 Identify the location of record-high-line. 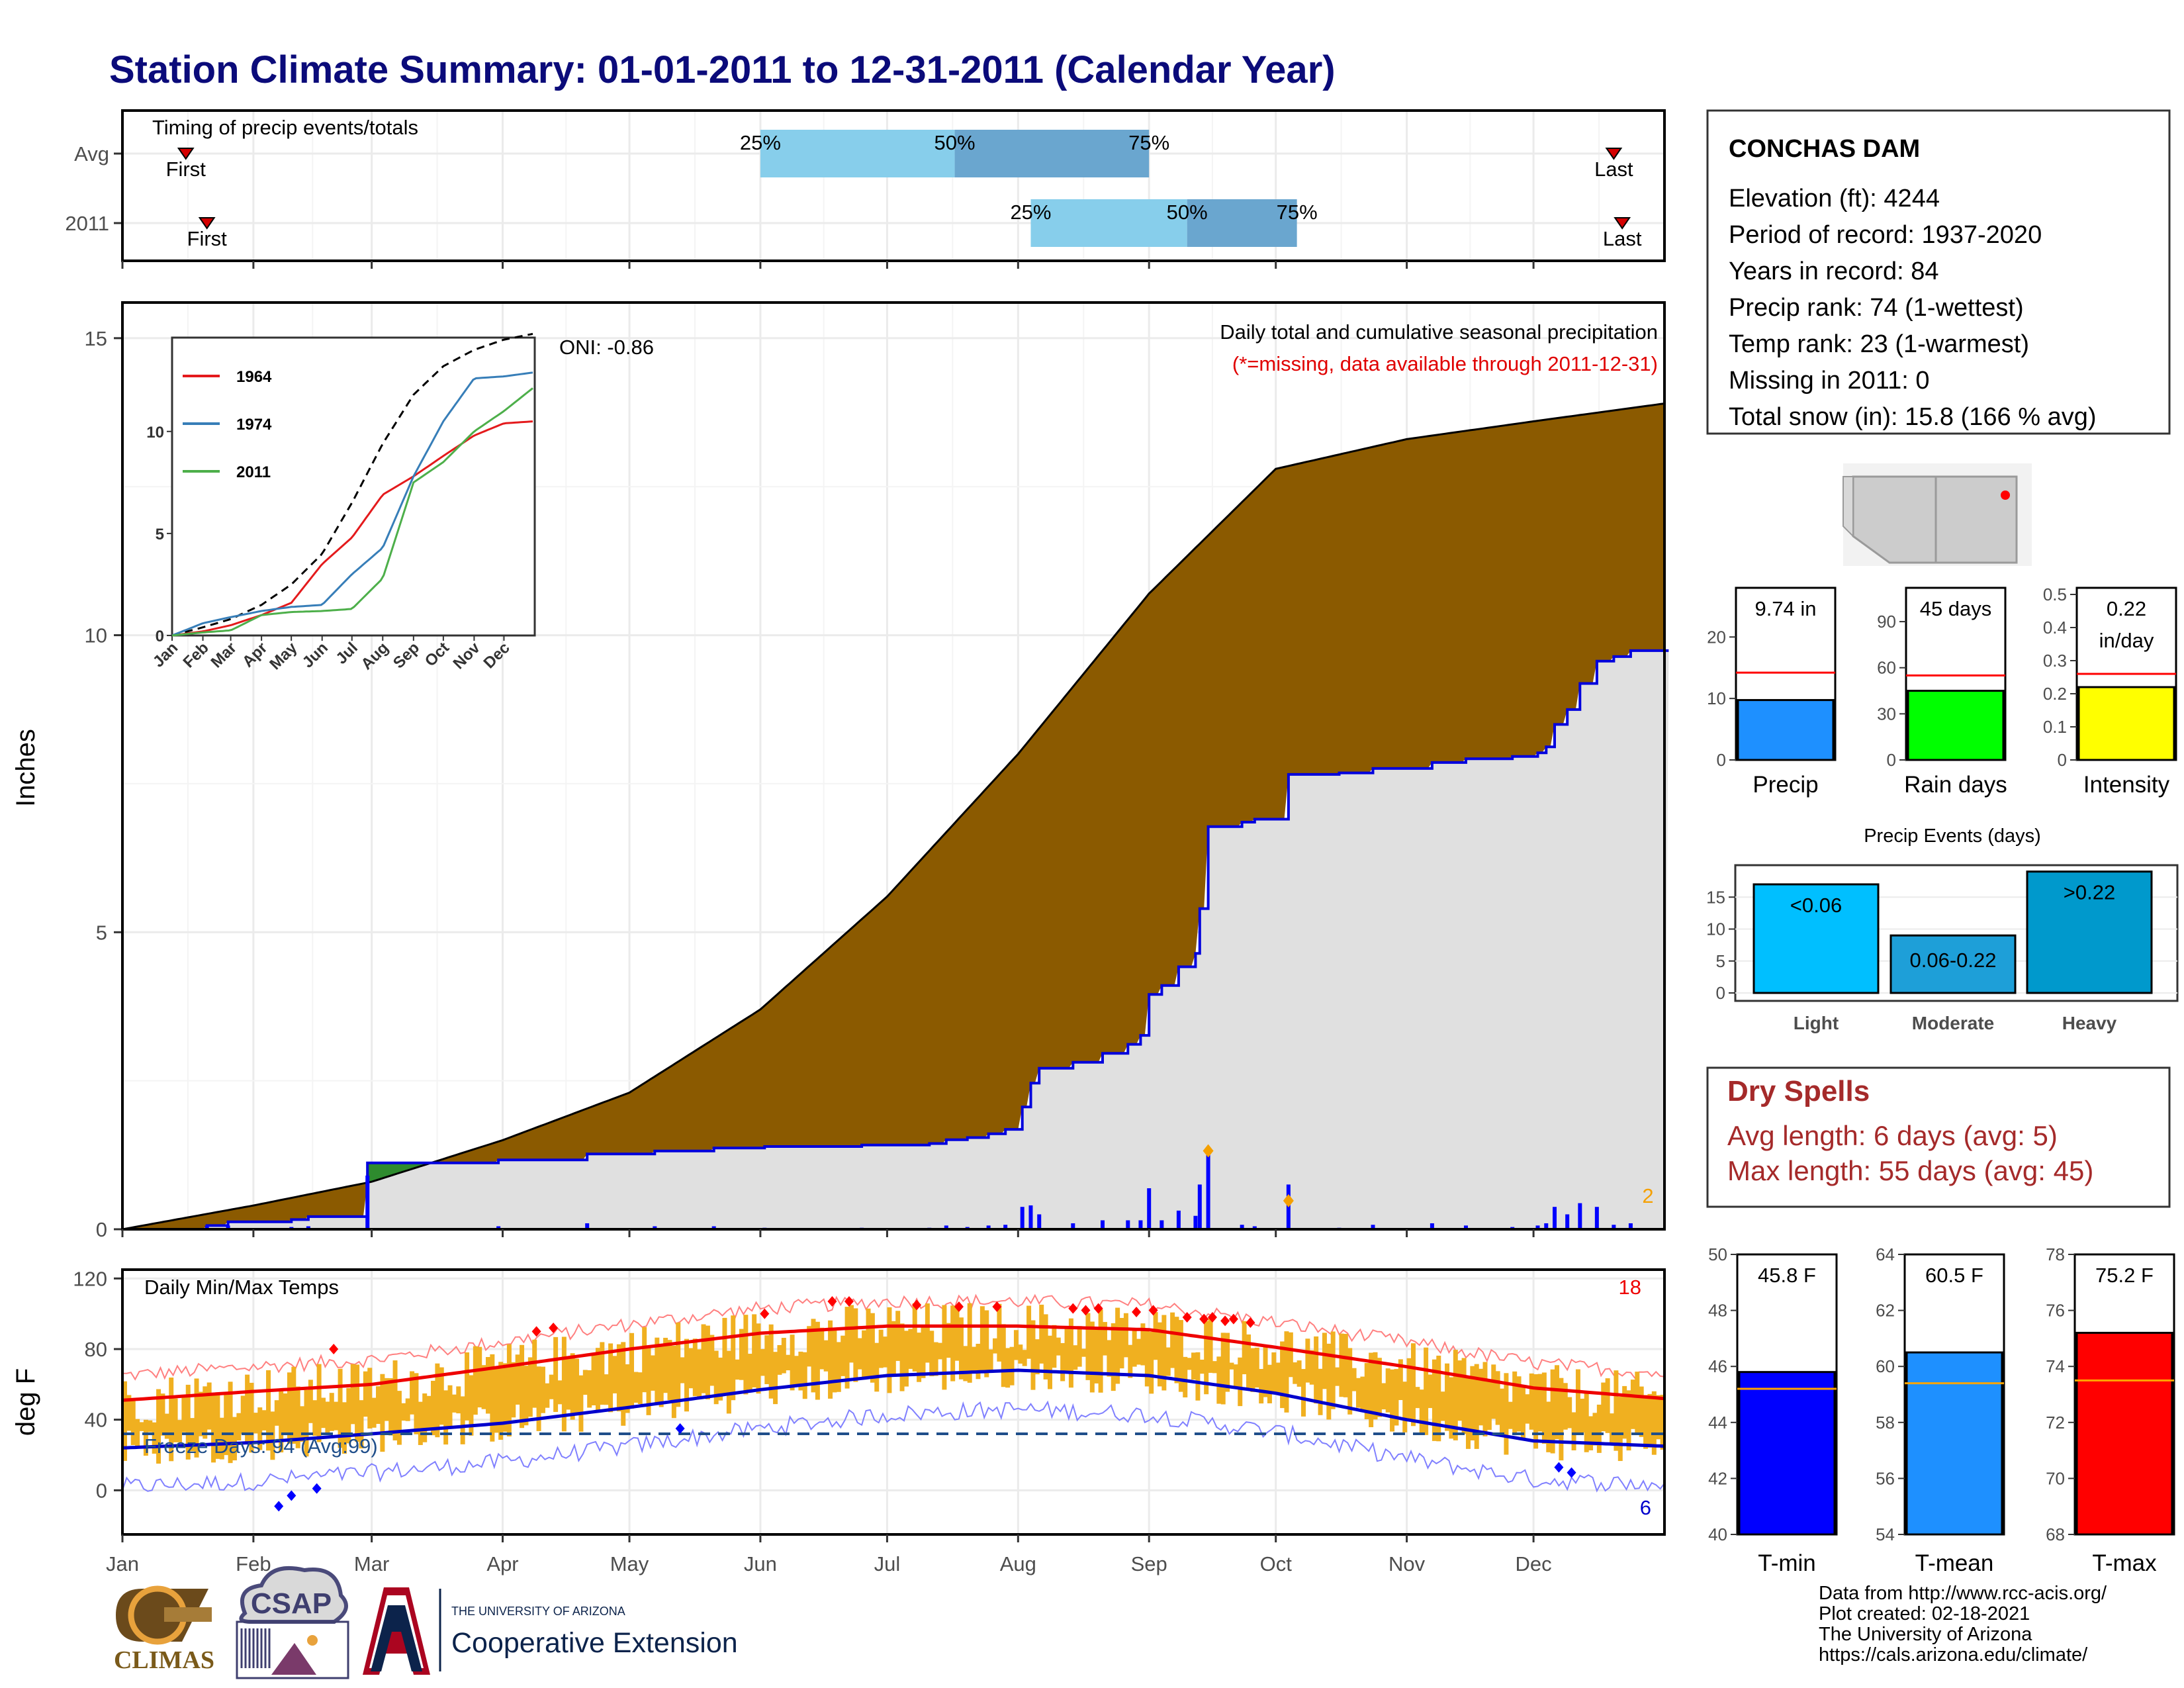
(893, 1337).